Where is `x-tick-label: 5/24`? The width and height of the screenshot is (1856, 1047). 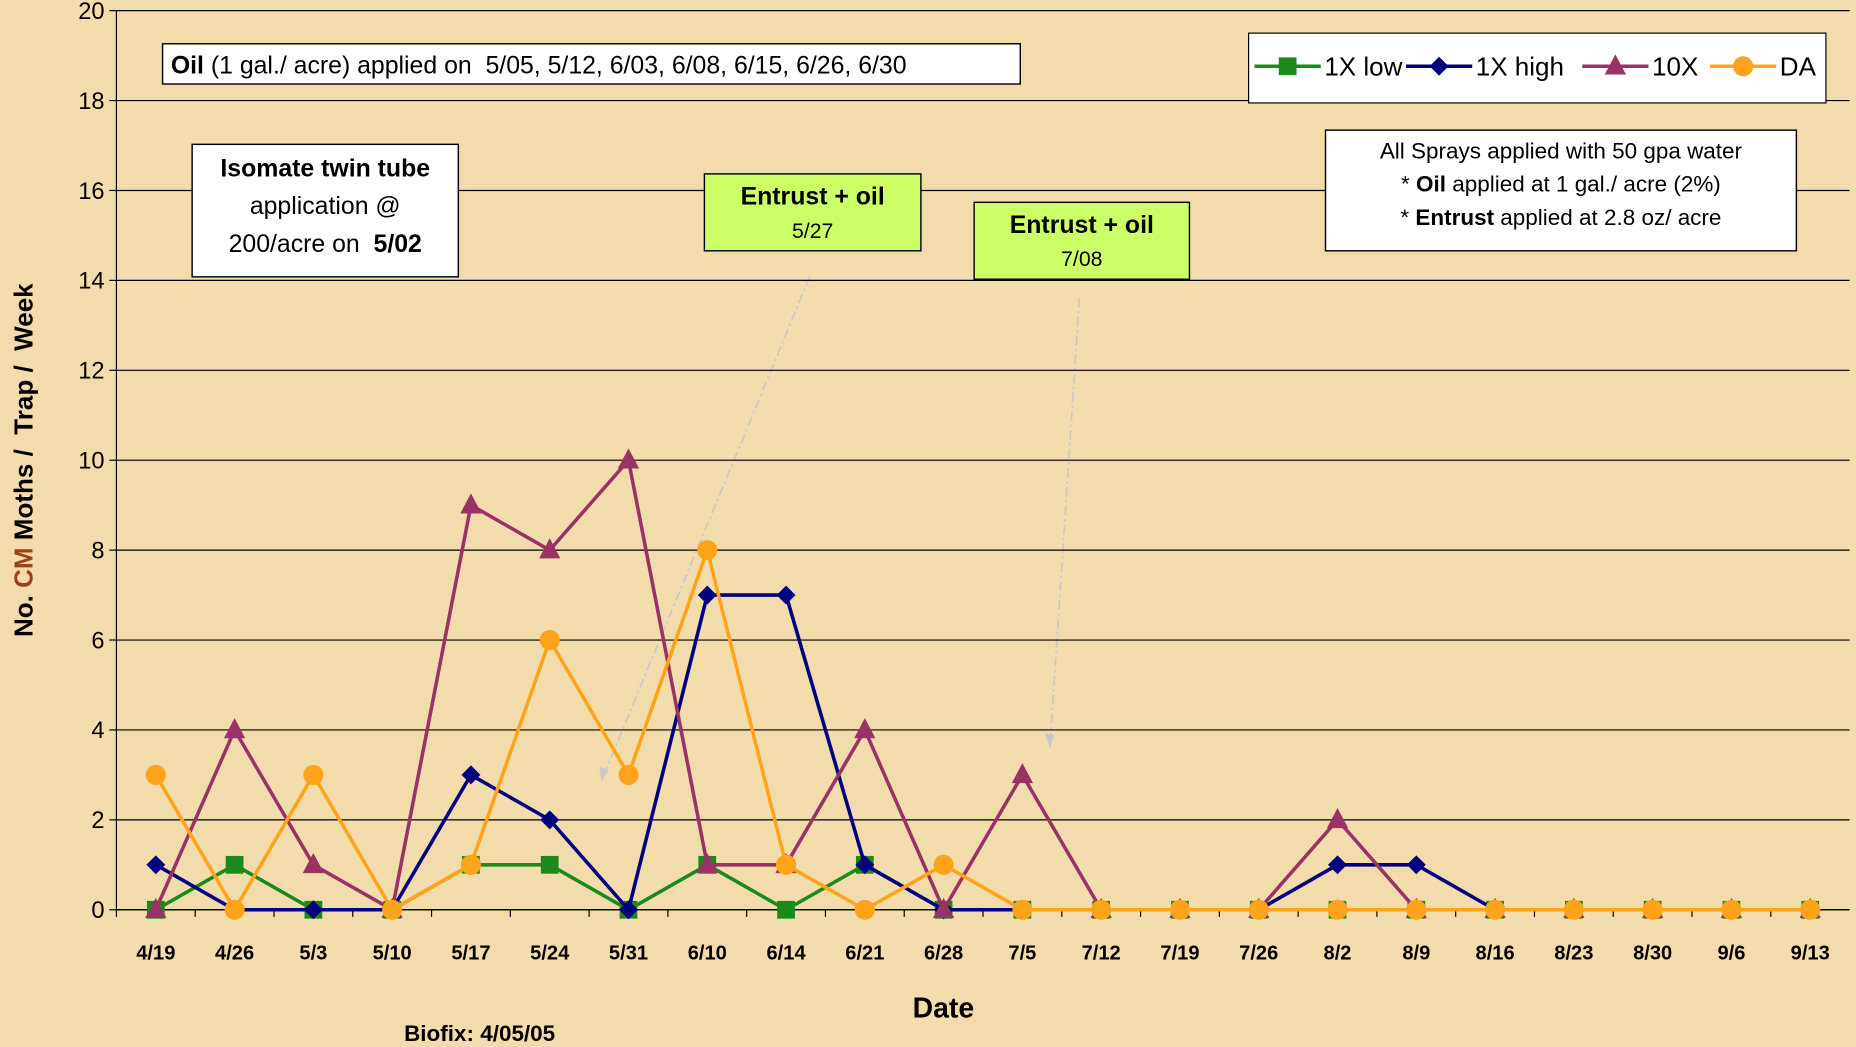
x-tick-label: 5/24 is located at coordinates (550, 953).